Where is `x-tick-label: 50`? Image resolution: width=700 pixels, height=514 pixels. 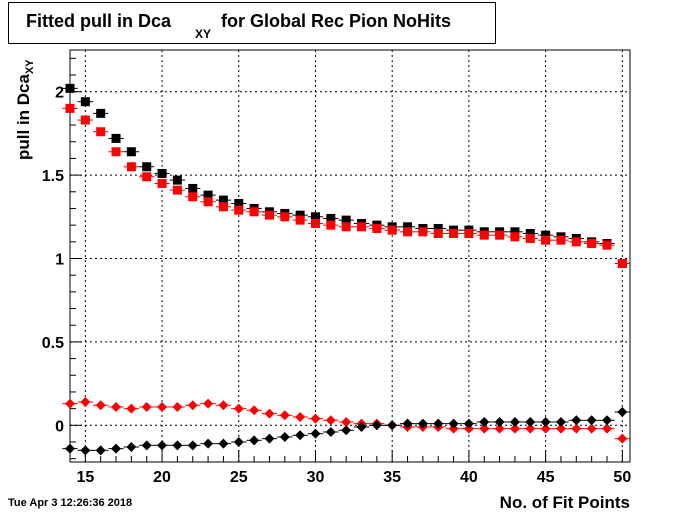 x-tick-label: 50 is located at coordinates (622, 477).